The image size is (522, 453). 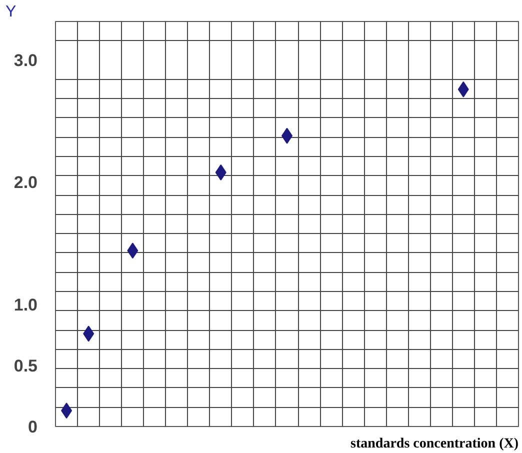 I want to click on x-axis-title: standards concentration (X), so click(x=434, y=444).